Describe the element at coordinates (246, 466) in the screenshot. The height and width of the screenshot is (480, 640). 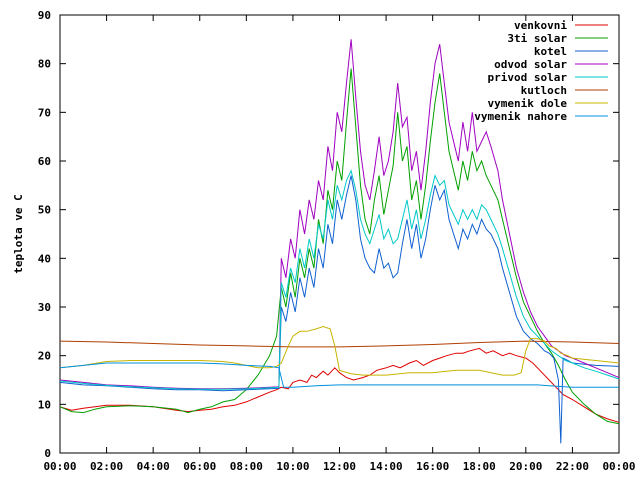
I see `x-tick-label: 08:00` at that location.